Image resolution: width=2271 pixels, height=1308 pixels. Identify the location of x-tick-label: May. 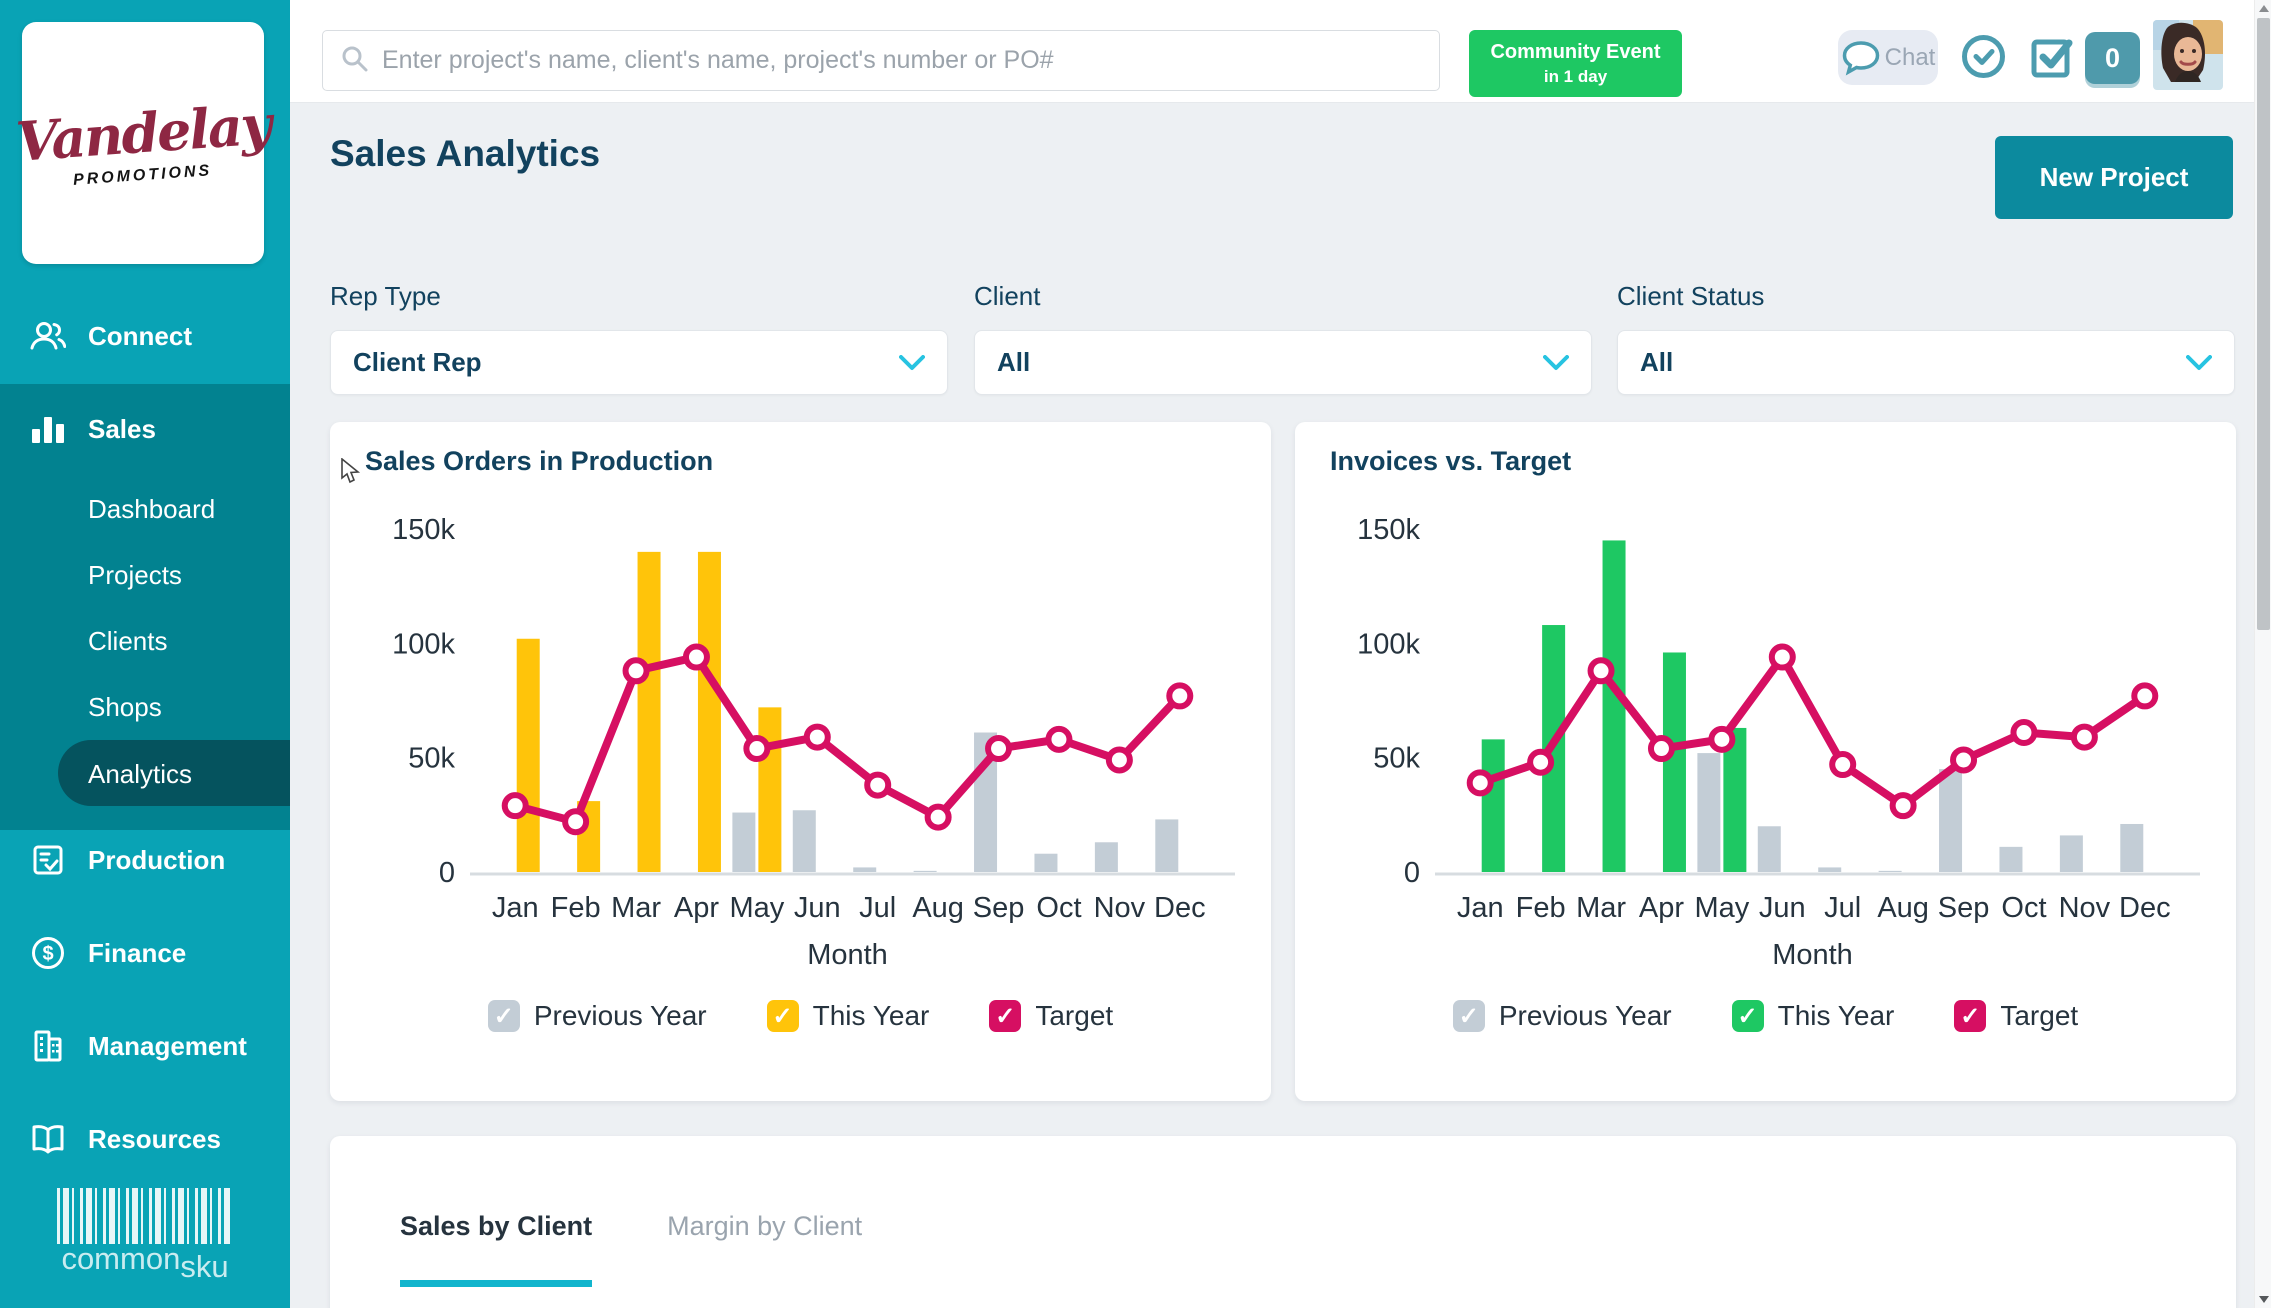
(1721, 908).